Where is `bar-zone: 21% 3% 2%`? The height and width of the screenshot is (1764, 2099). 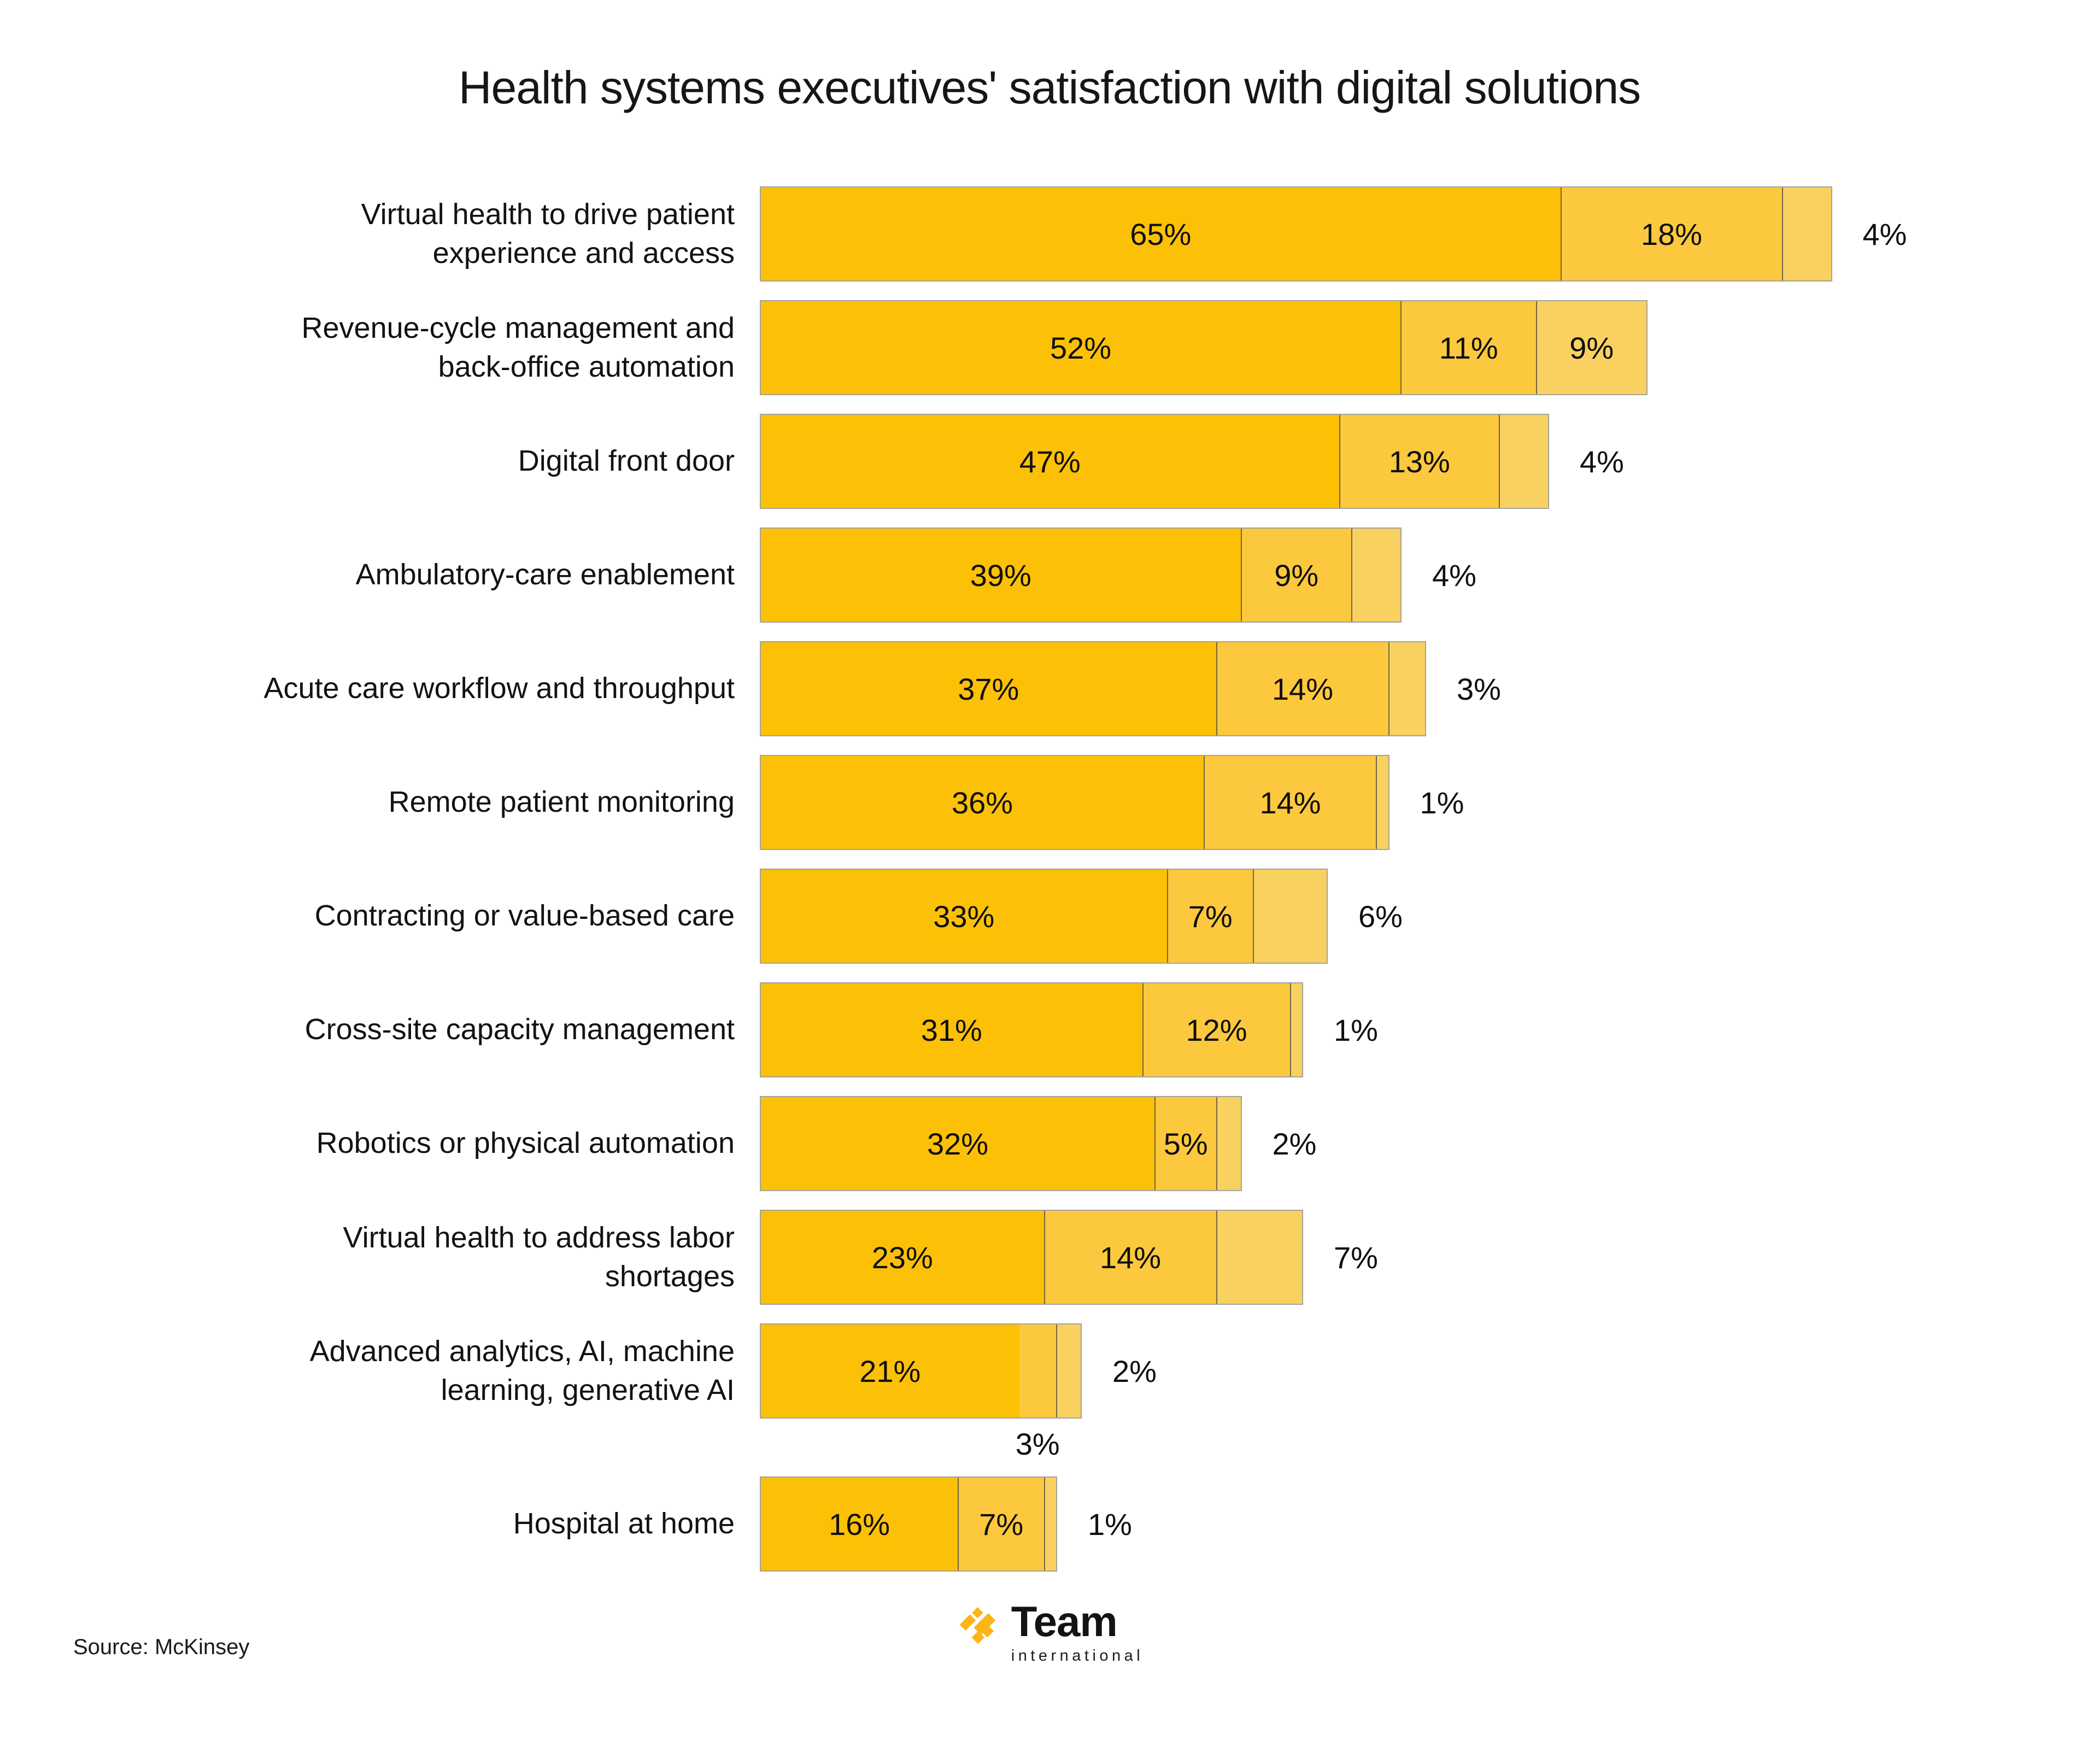 bar-zone: 21% 3% 2% is located at coordinates (958, 1392).